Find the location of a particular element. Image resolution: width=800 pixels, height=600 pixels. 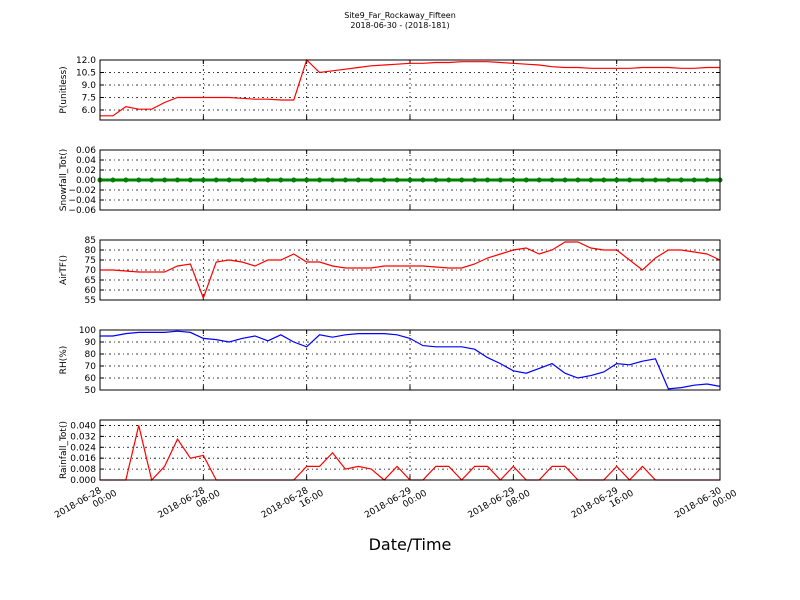

y-tick-label: 50 is located at coordinates (91, 391).